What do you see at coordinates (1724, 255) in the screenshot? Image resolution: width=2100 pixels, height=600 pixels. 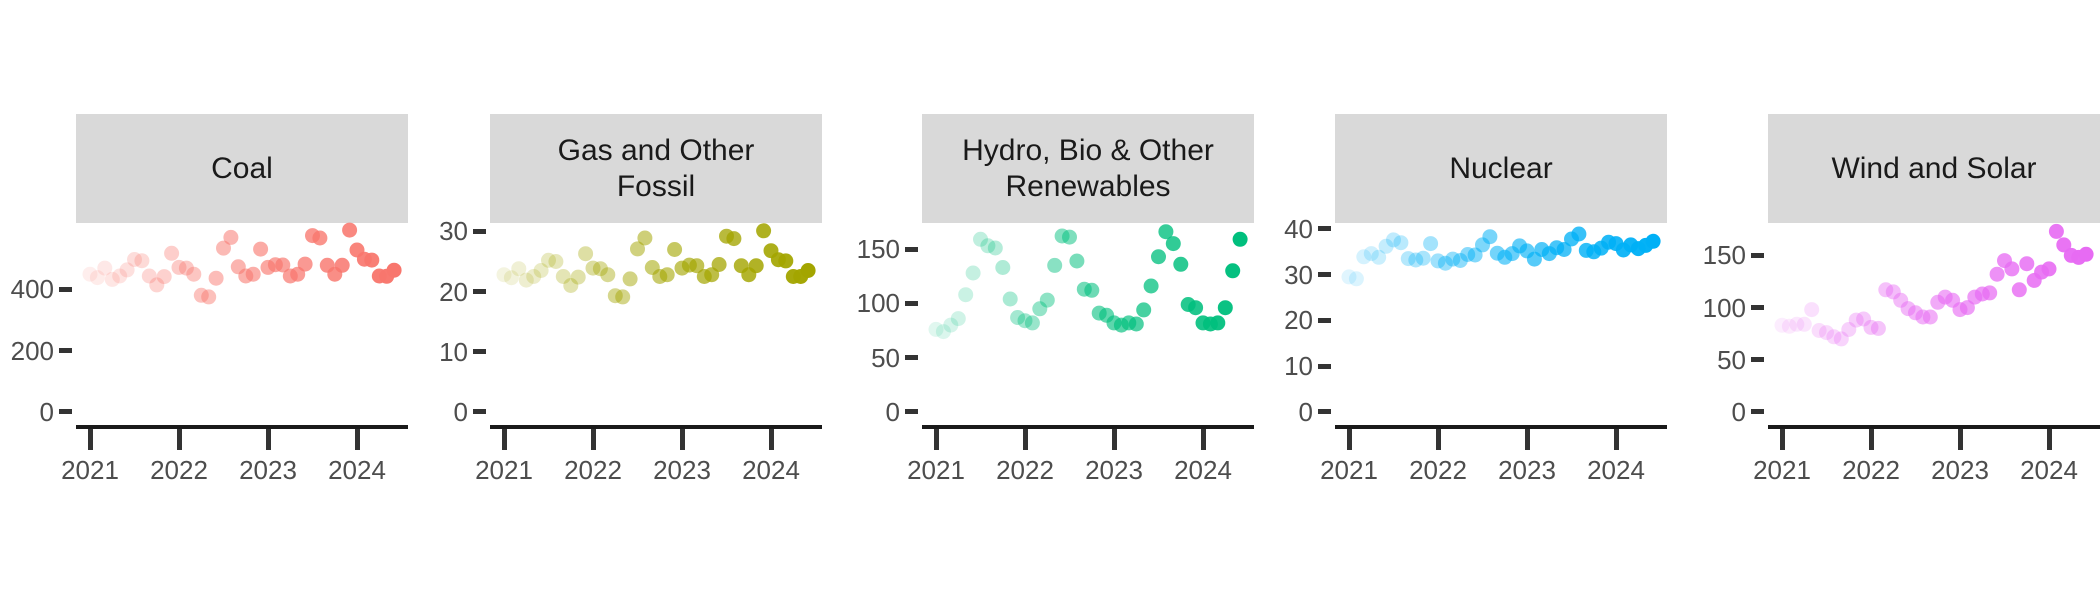 I see `y-tick-label: 150` at bounding box center [1724, 255].